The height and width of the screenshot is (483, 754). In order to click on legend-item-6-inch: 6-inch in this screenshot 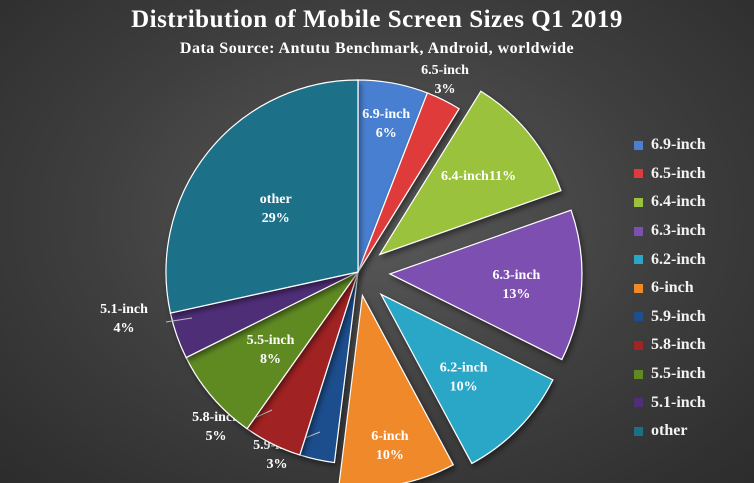, I will do `click(670, 288)`.